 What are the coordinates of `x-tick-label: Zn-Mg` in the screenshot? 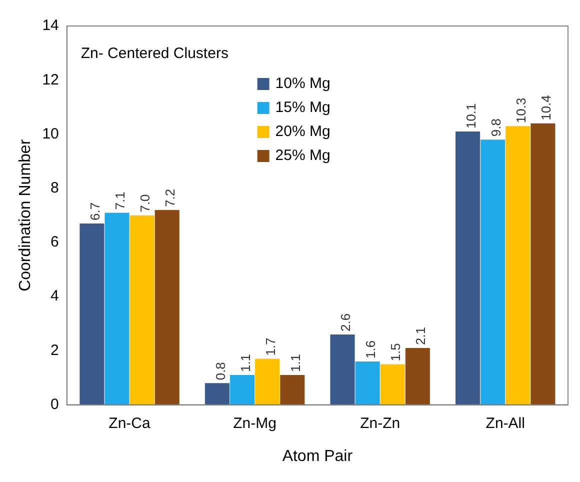 It's located at (254, 423).